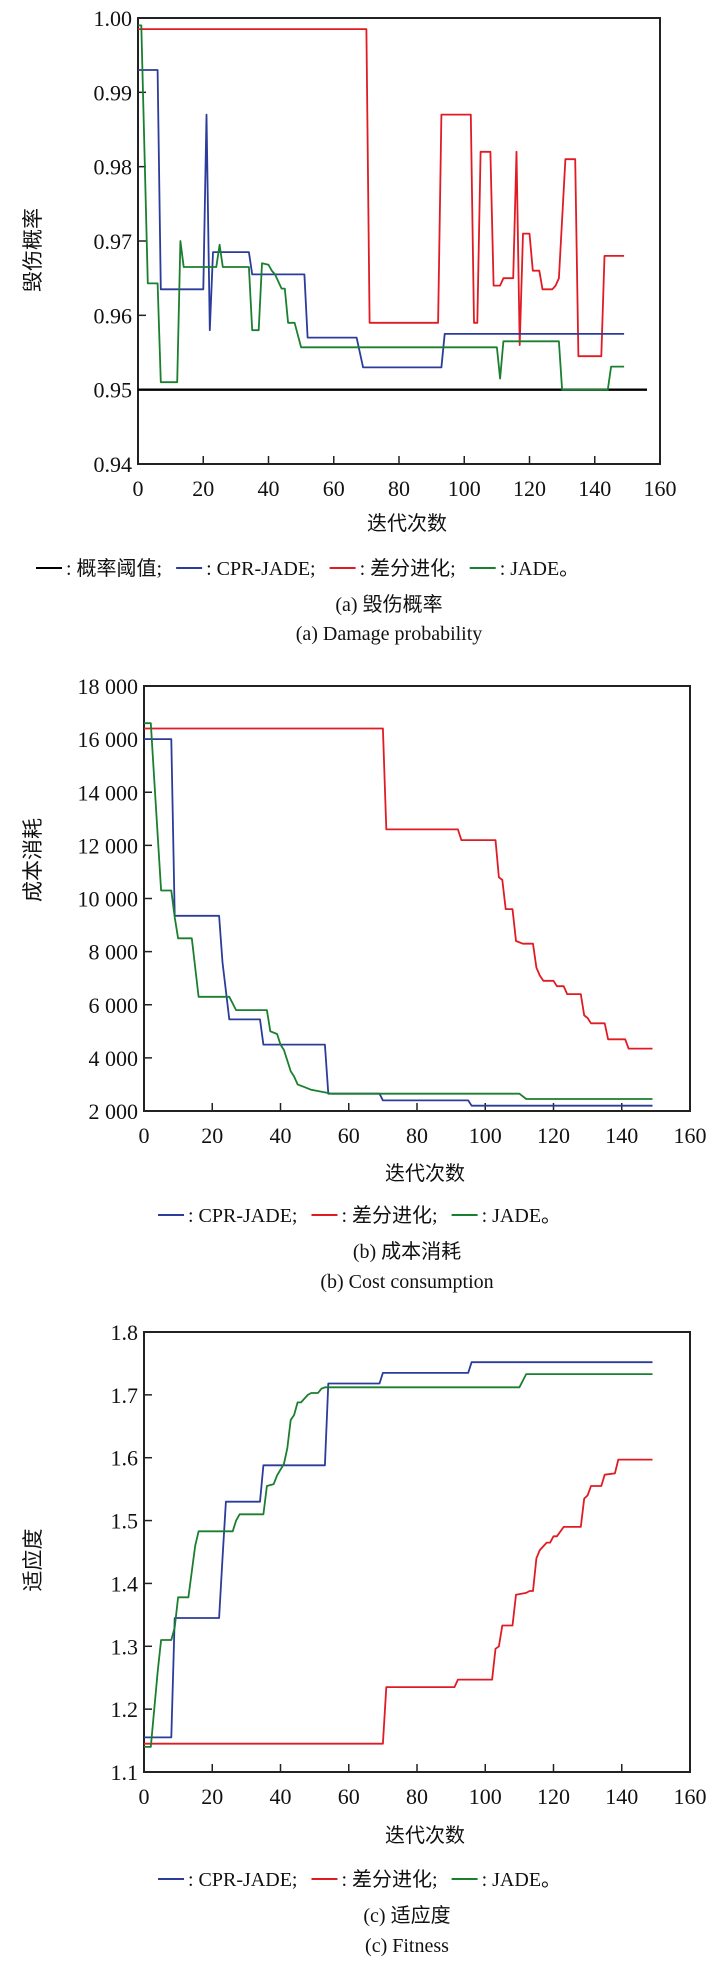 Image resolution: width=720 pixels, height=1964 pixels. Describe the element at coordinates (108, 739) in the screenshot. I see `y-tick-label: 16 000` at that location.